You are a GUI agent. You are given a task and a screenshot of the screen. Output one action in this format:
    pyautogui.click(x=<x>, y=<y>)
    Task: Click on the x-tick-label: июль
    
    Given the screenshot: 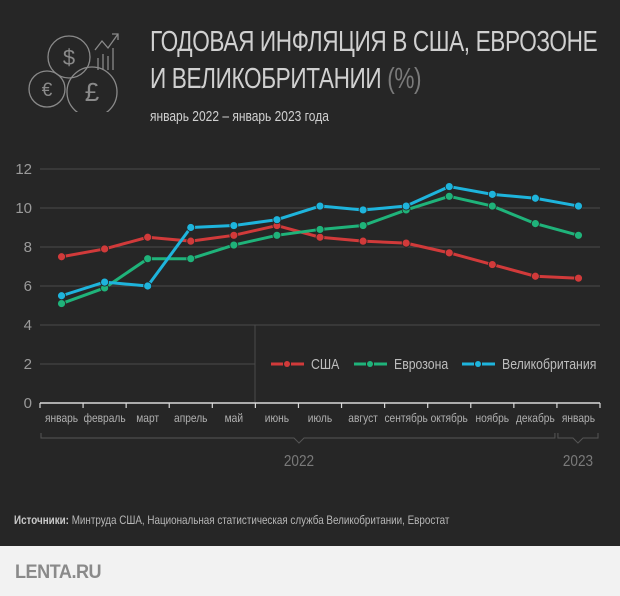 What is the action you would take?
    pyautogui.click(x=320, y=418)
    